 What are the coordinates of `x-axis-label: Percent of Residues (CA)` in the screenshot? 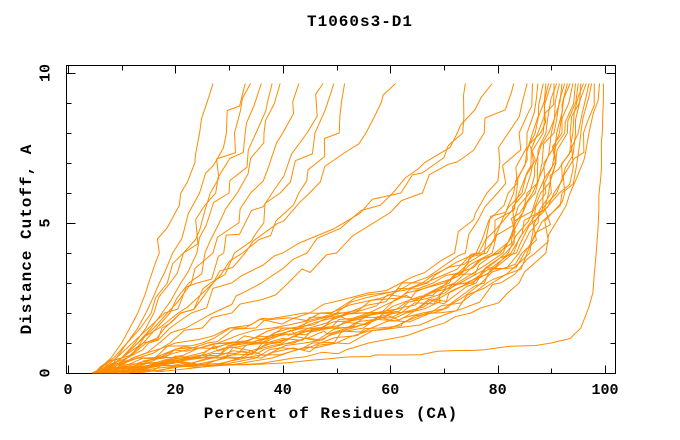 It's located at (331, 414).